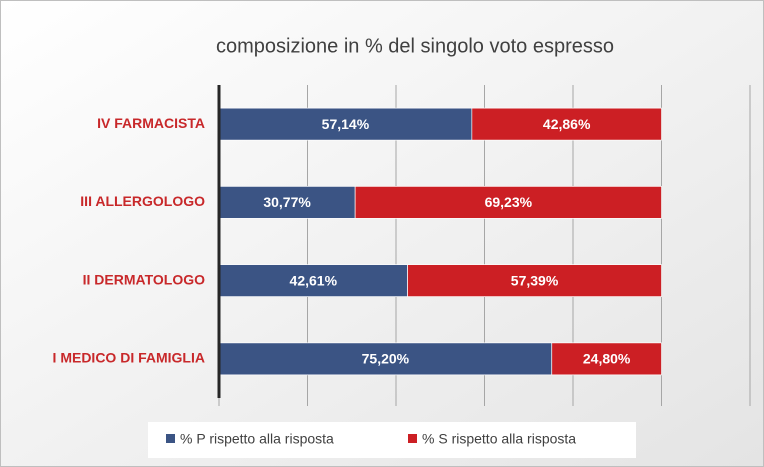  I want to click on category-label: II DERMATOLOGO, so click(144, 279).